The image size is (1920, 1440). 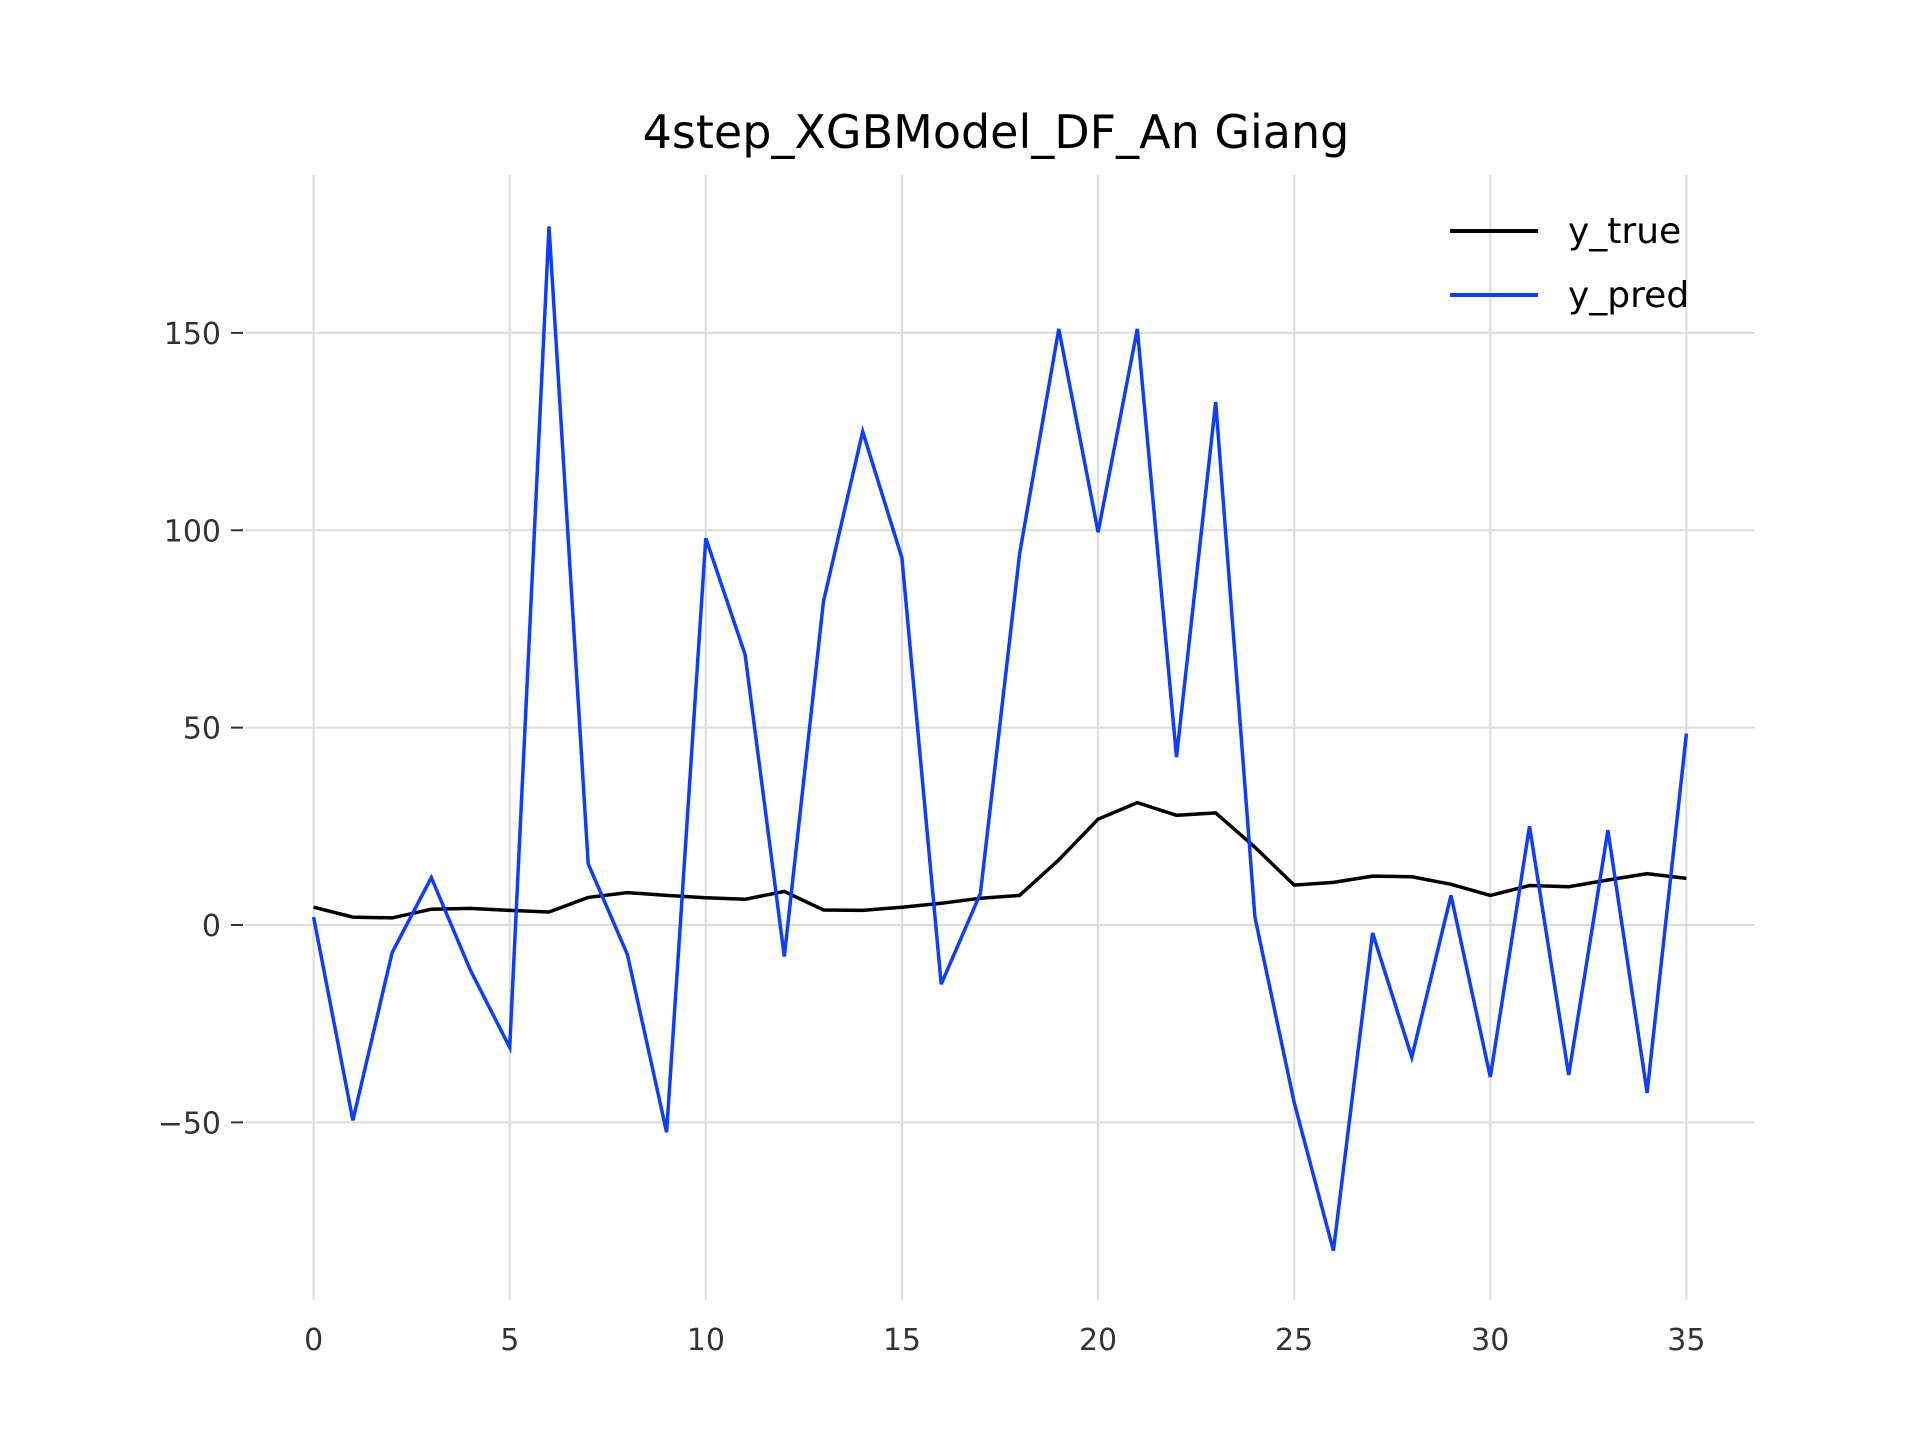 I want to click on x-tick-label: 5, so click(x=509, y=1340).